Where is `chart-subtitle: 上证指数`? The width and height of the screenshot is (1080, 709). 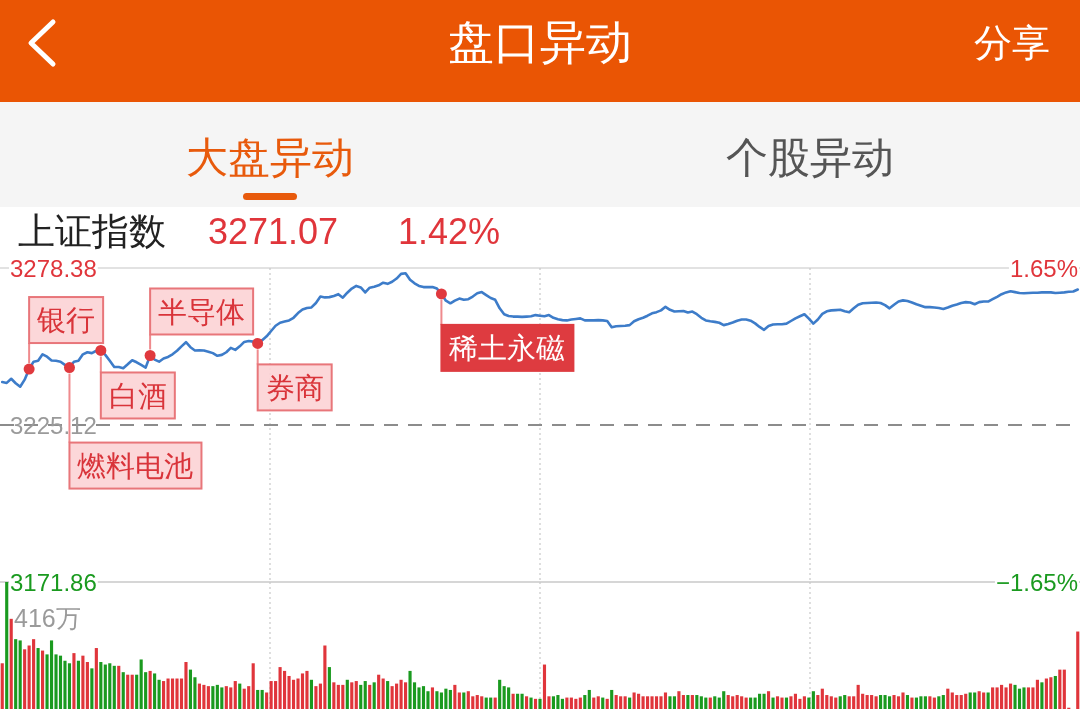
chart-subtitle: 上证指数 is located at coordinates (92, 231).